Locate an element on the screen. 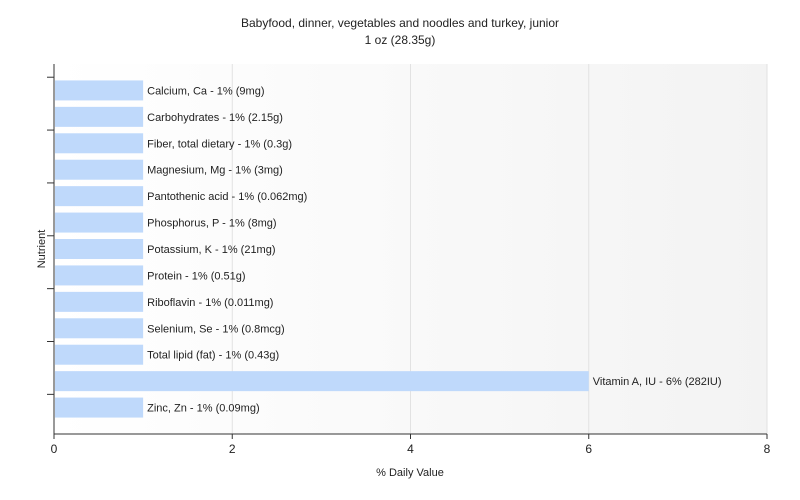 The image size is (800, 500). x-tick-label: 8 is located at coordinates (767, 449).